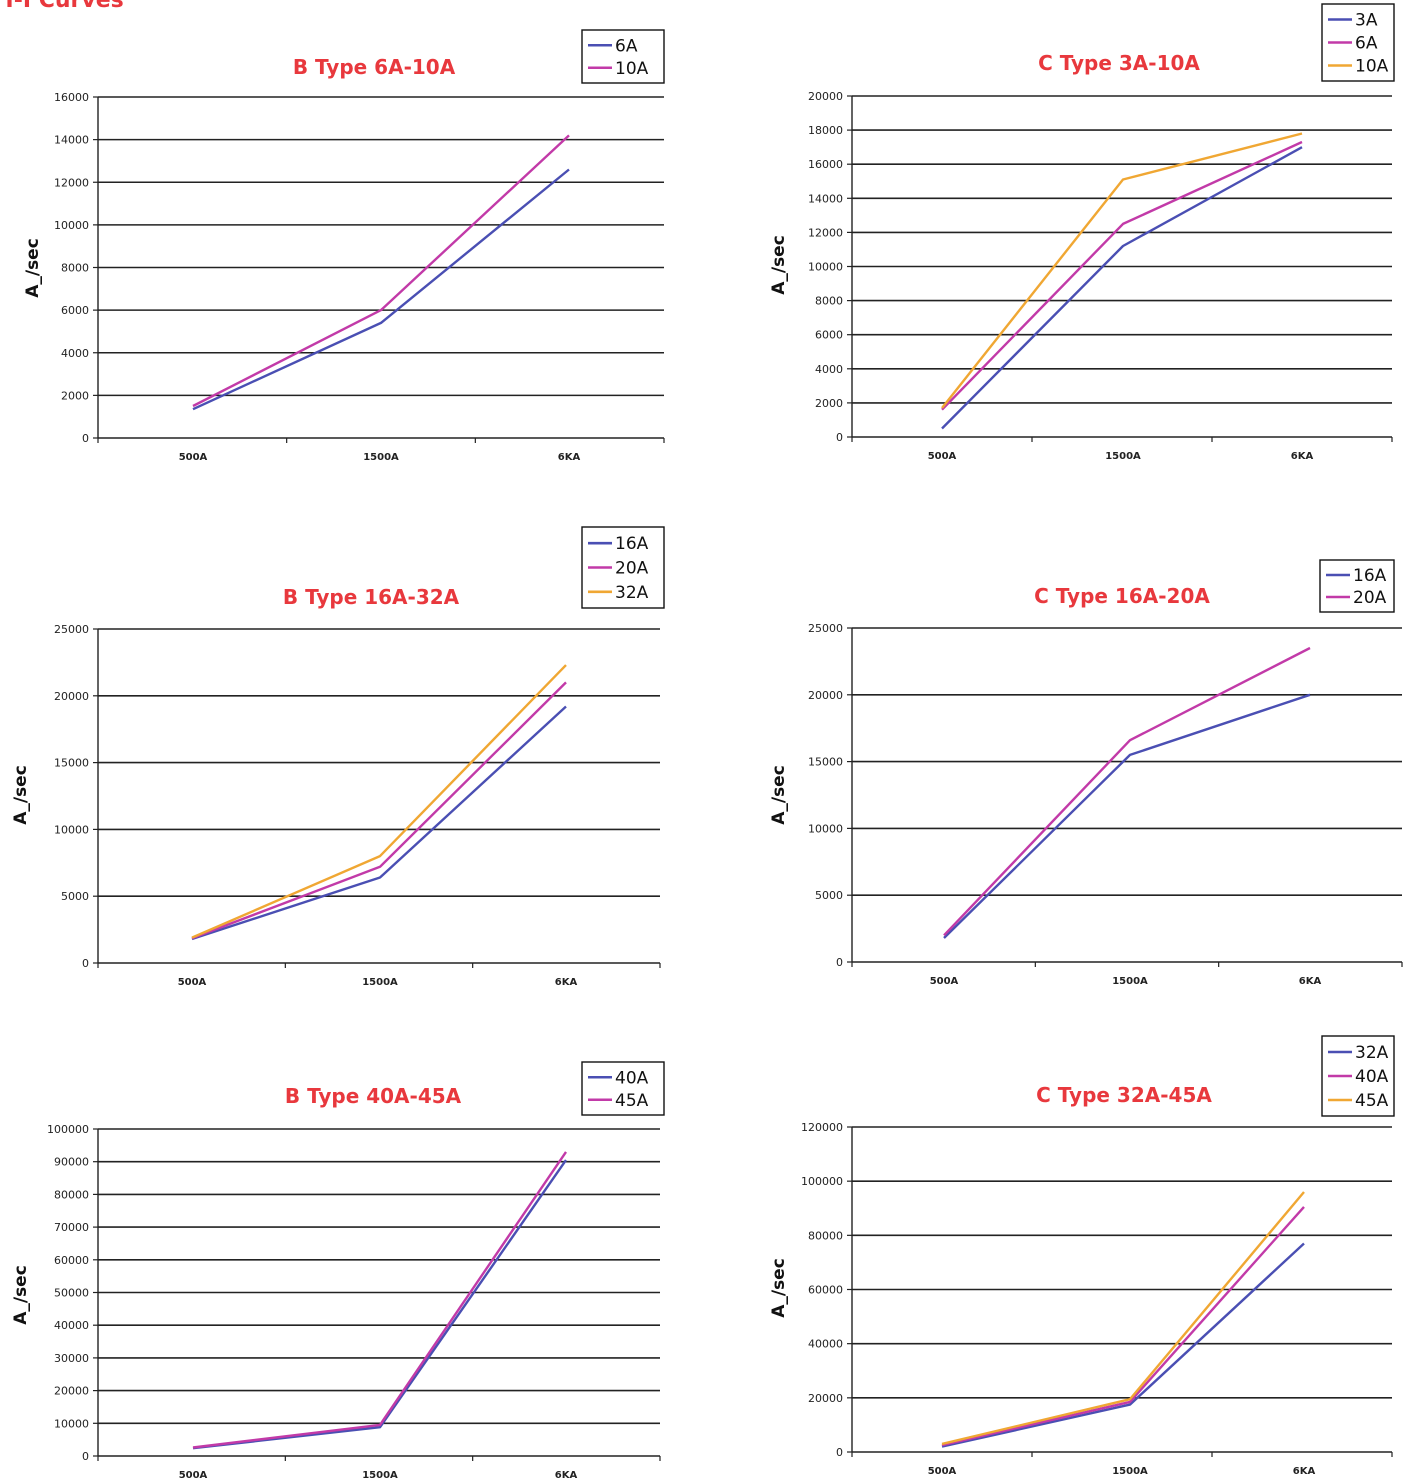 The image size is (1410, 1482). What do you see at coordinates (75, 896) in the screenshot?
I see `y-tick-label: 5000` at bounding box center [75, 896].